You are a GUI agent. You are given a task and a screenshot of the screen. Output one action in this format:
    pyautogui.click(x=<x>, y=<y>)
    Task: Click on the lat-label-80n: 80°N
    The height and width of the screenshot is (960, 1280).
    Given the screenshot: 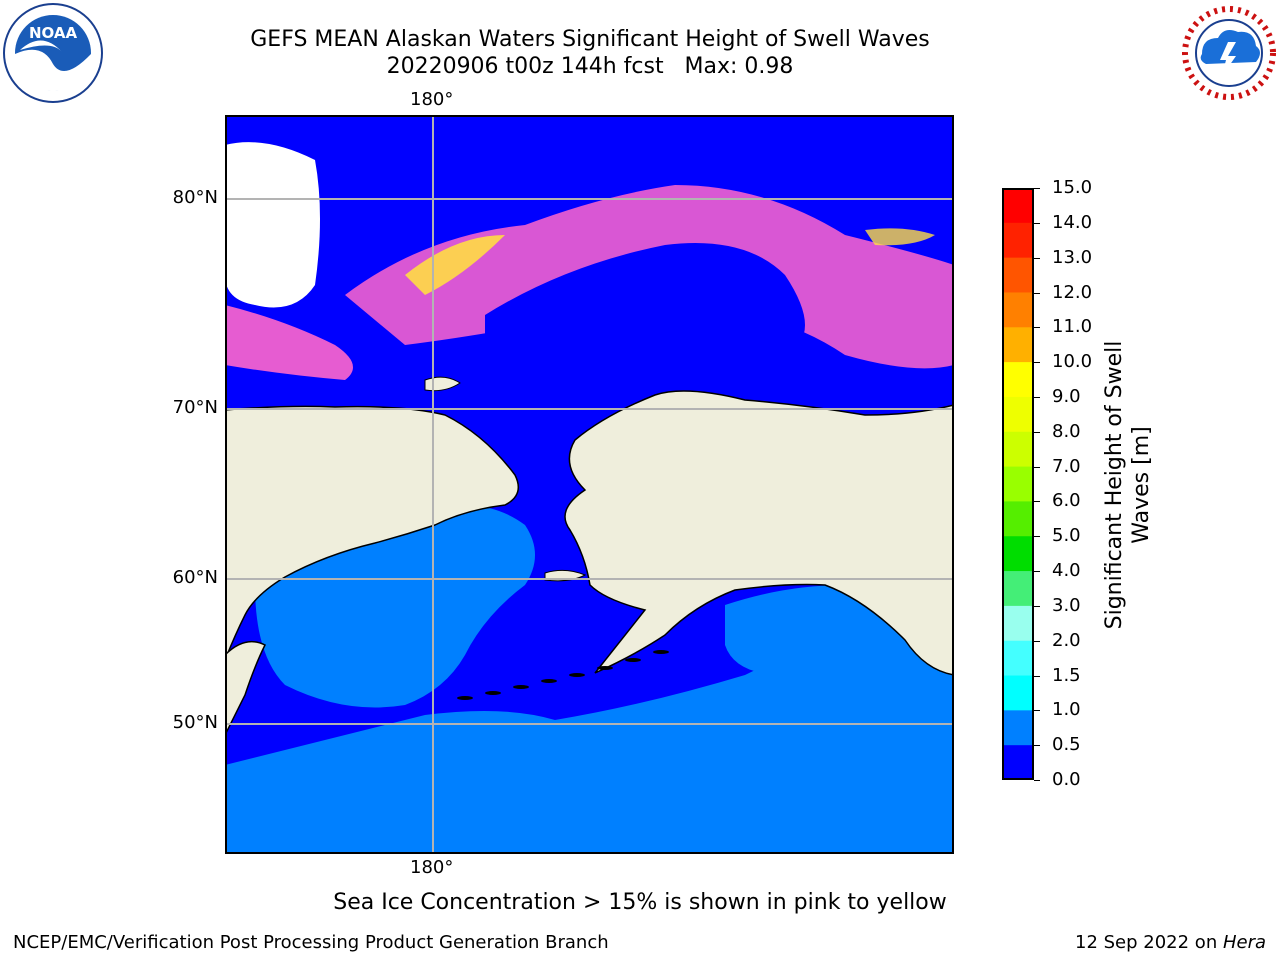 What is the action you would take?
    pyautogui.click(x=195, y=197)
    